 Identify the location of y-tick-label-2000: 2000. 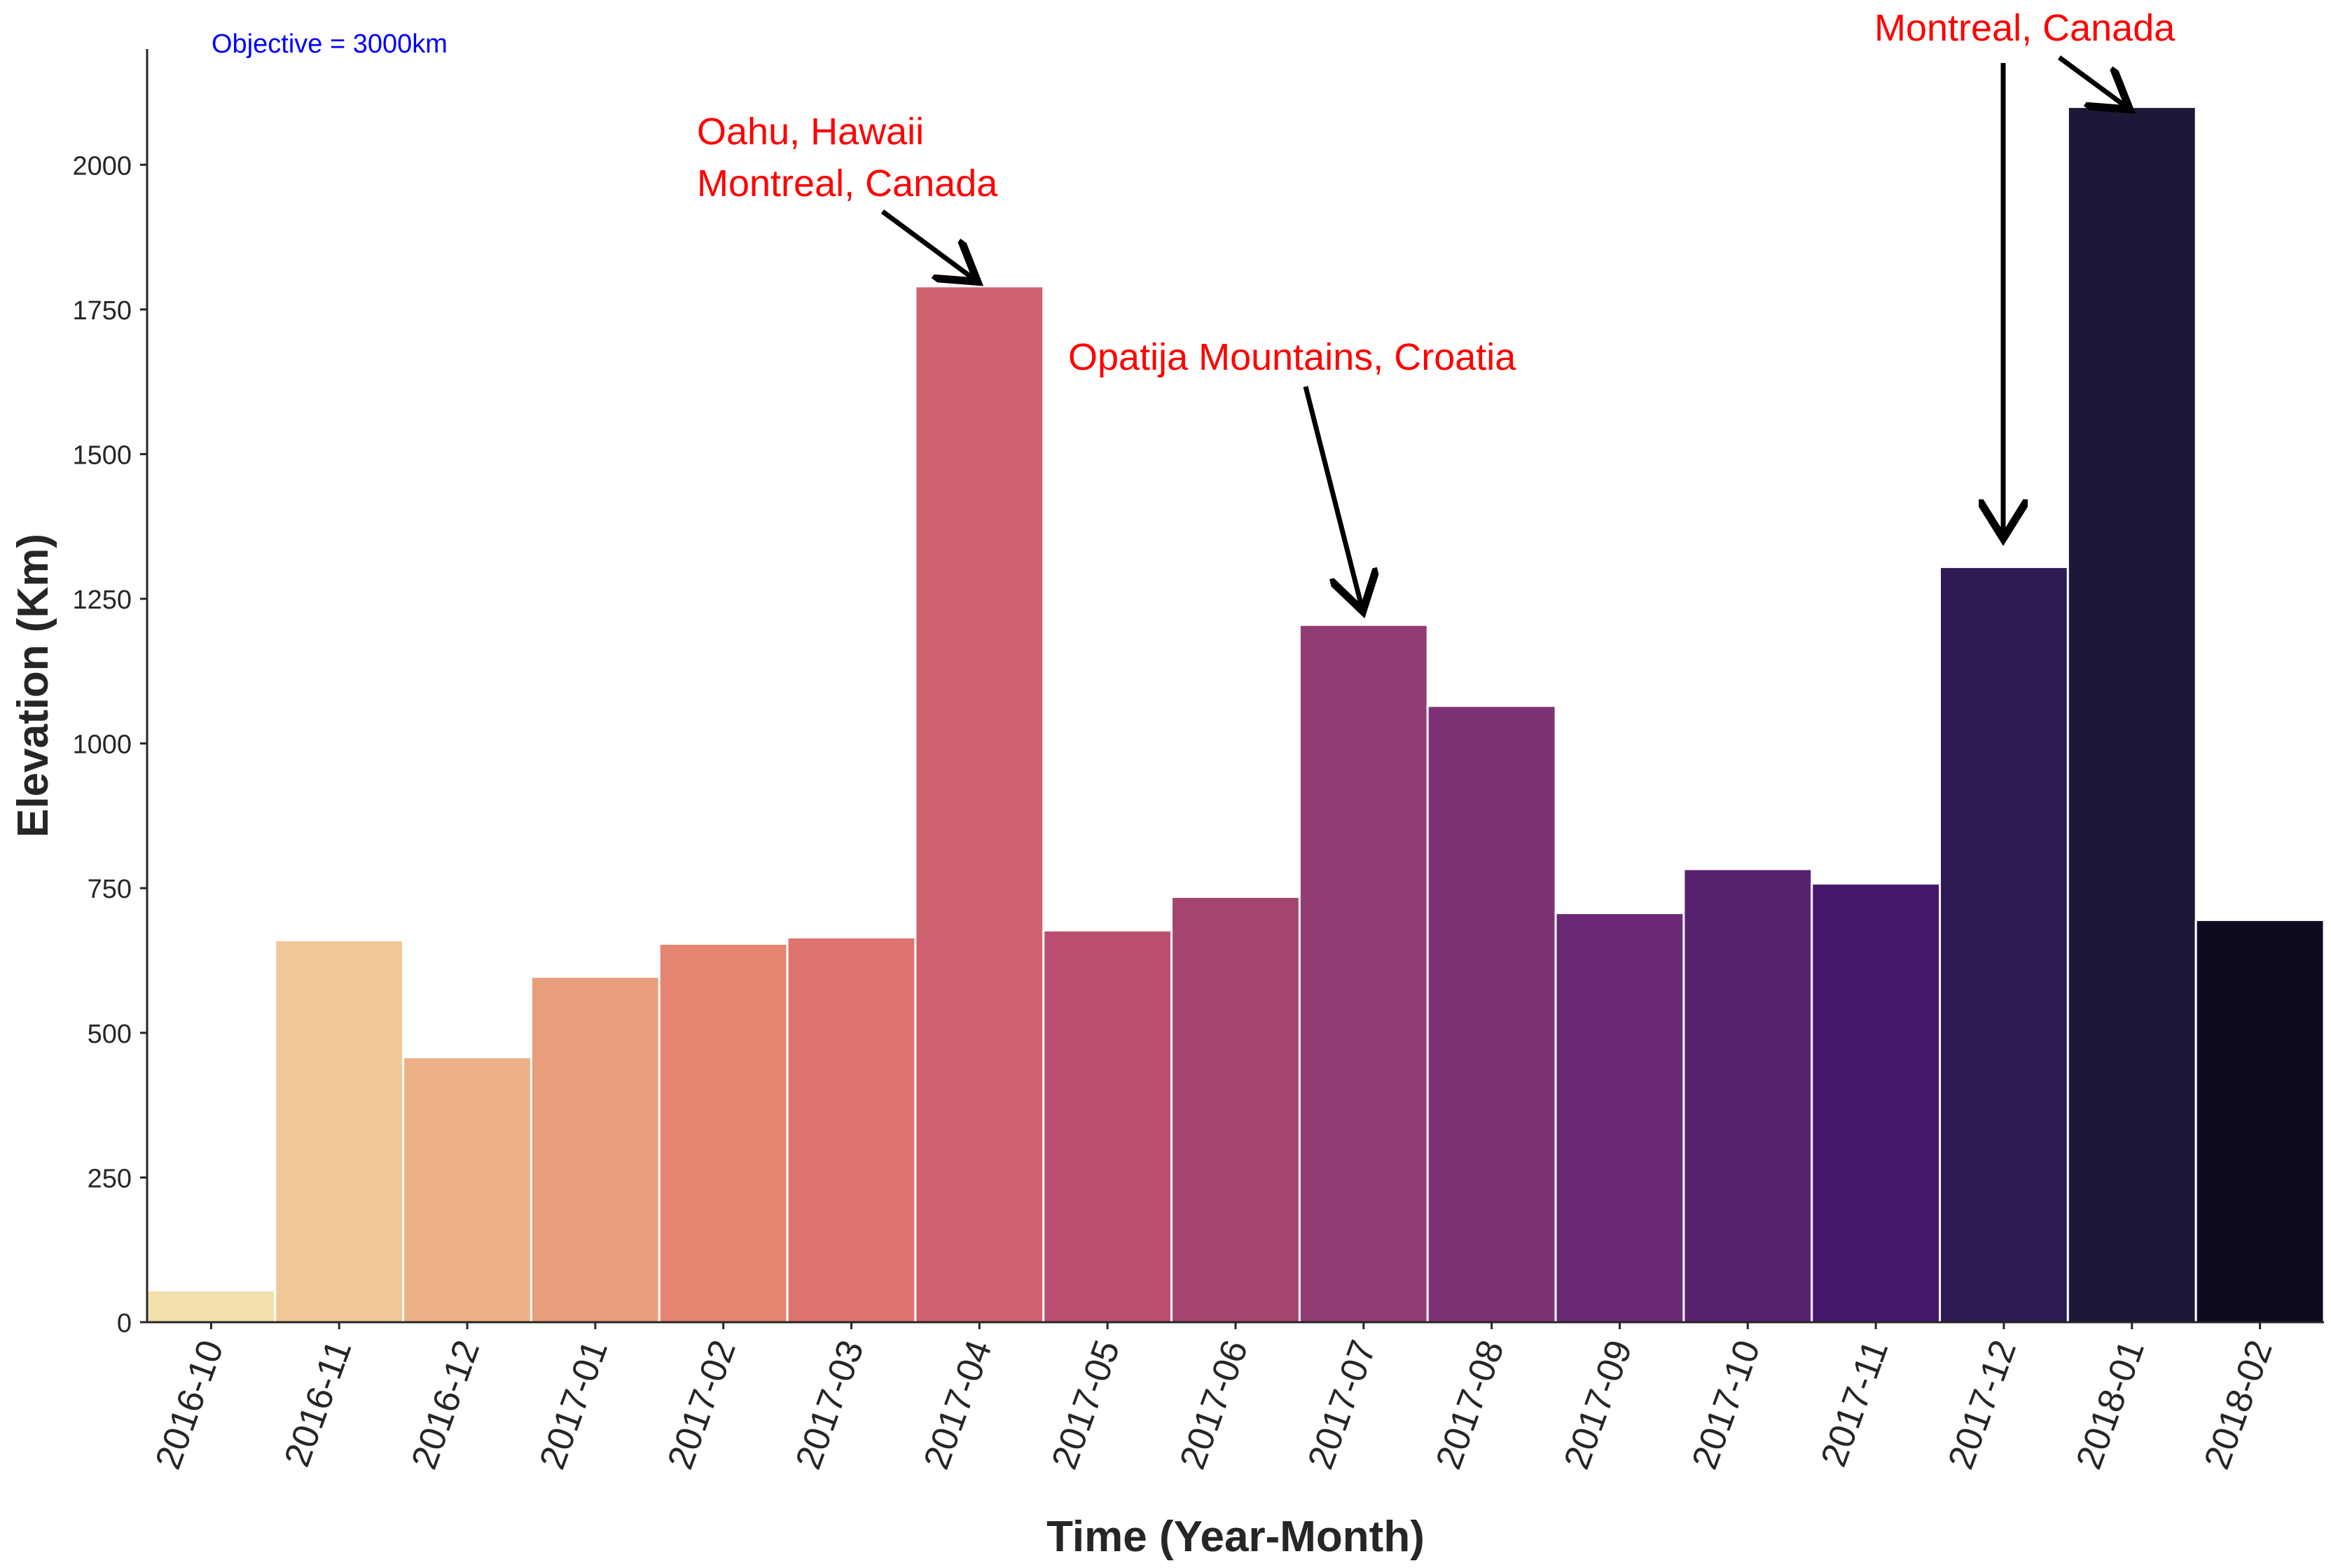
(102, 166).